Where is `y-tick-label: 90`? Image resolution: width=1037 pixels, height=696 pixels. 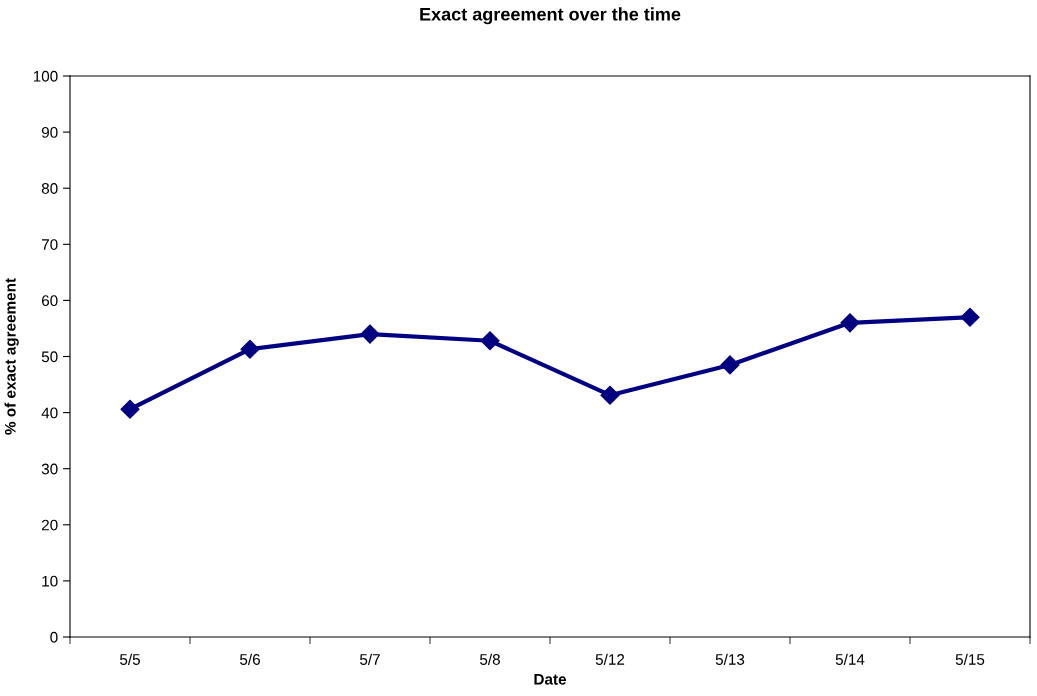 y-tick-label: 90 is located at coordinates (49, 132).